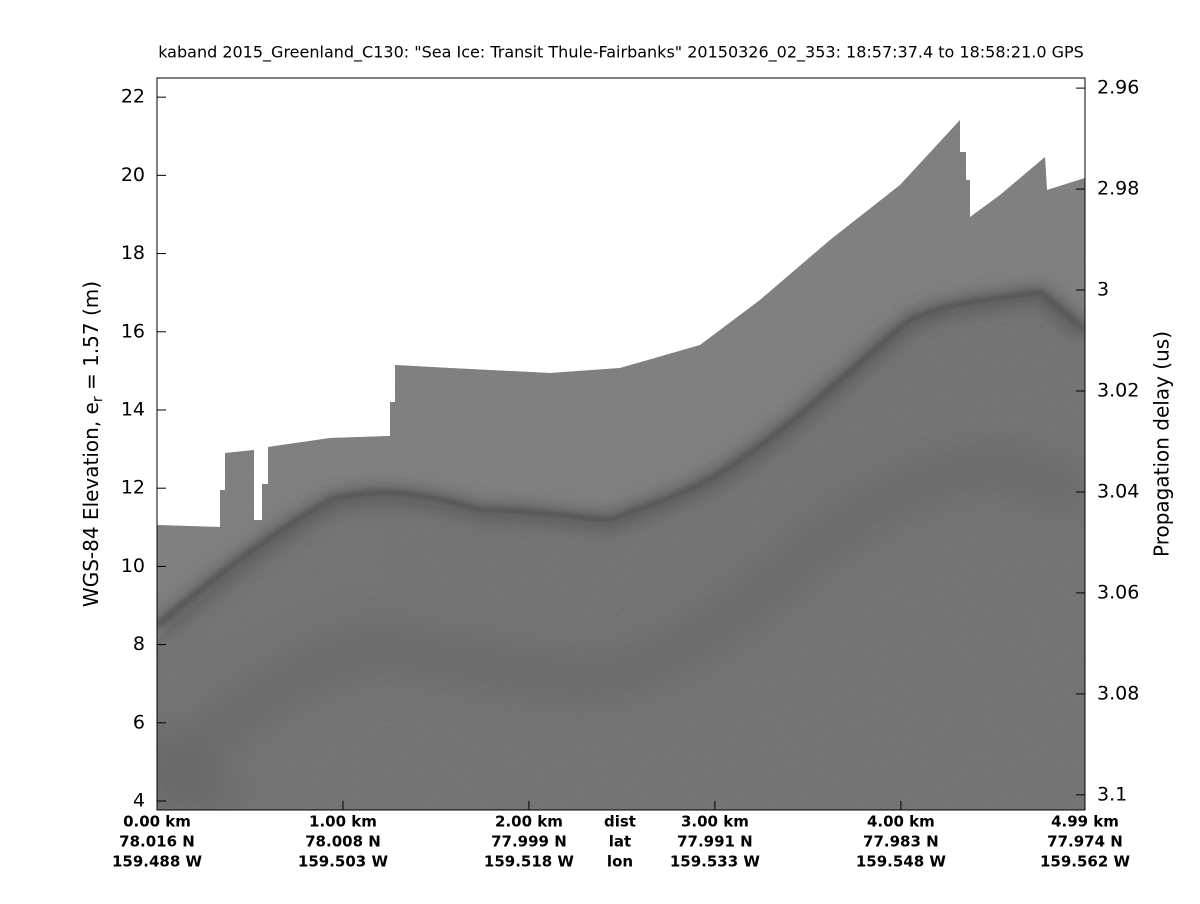  I want to click on row-label: lat, so click(620, 842).